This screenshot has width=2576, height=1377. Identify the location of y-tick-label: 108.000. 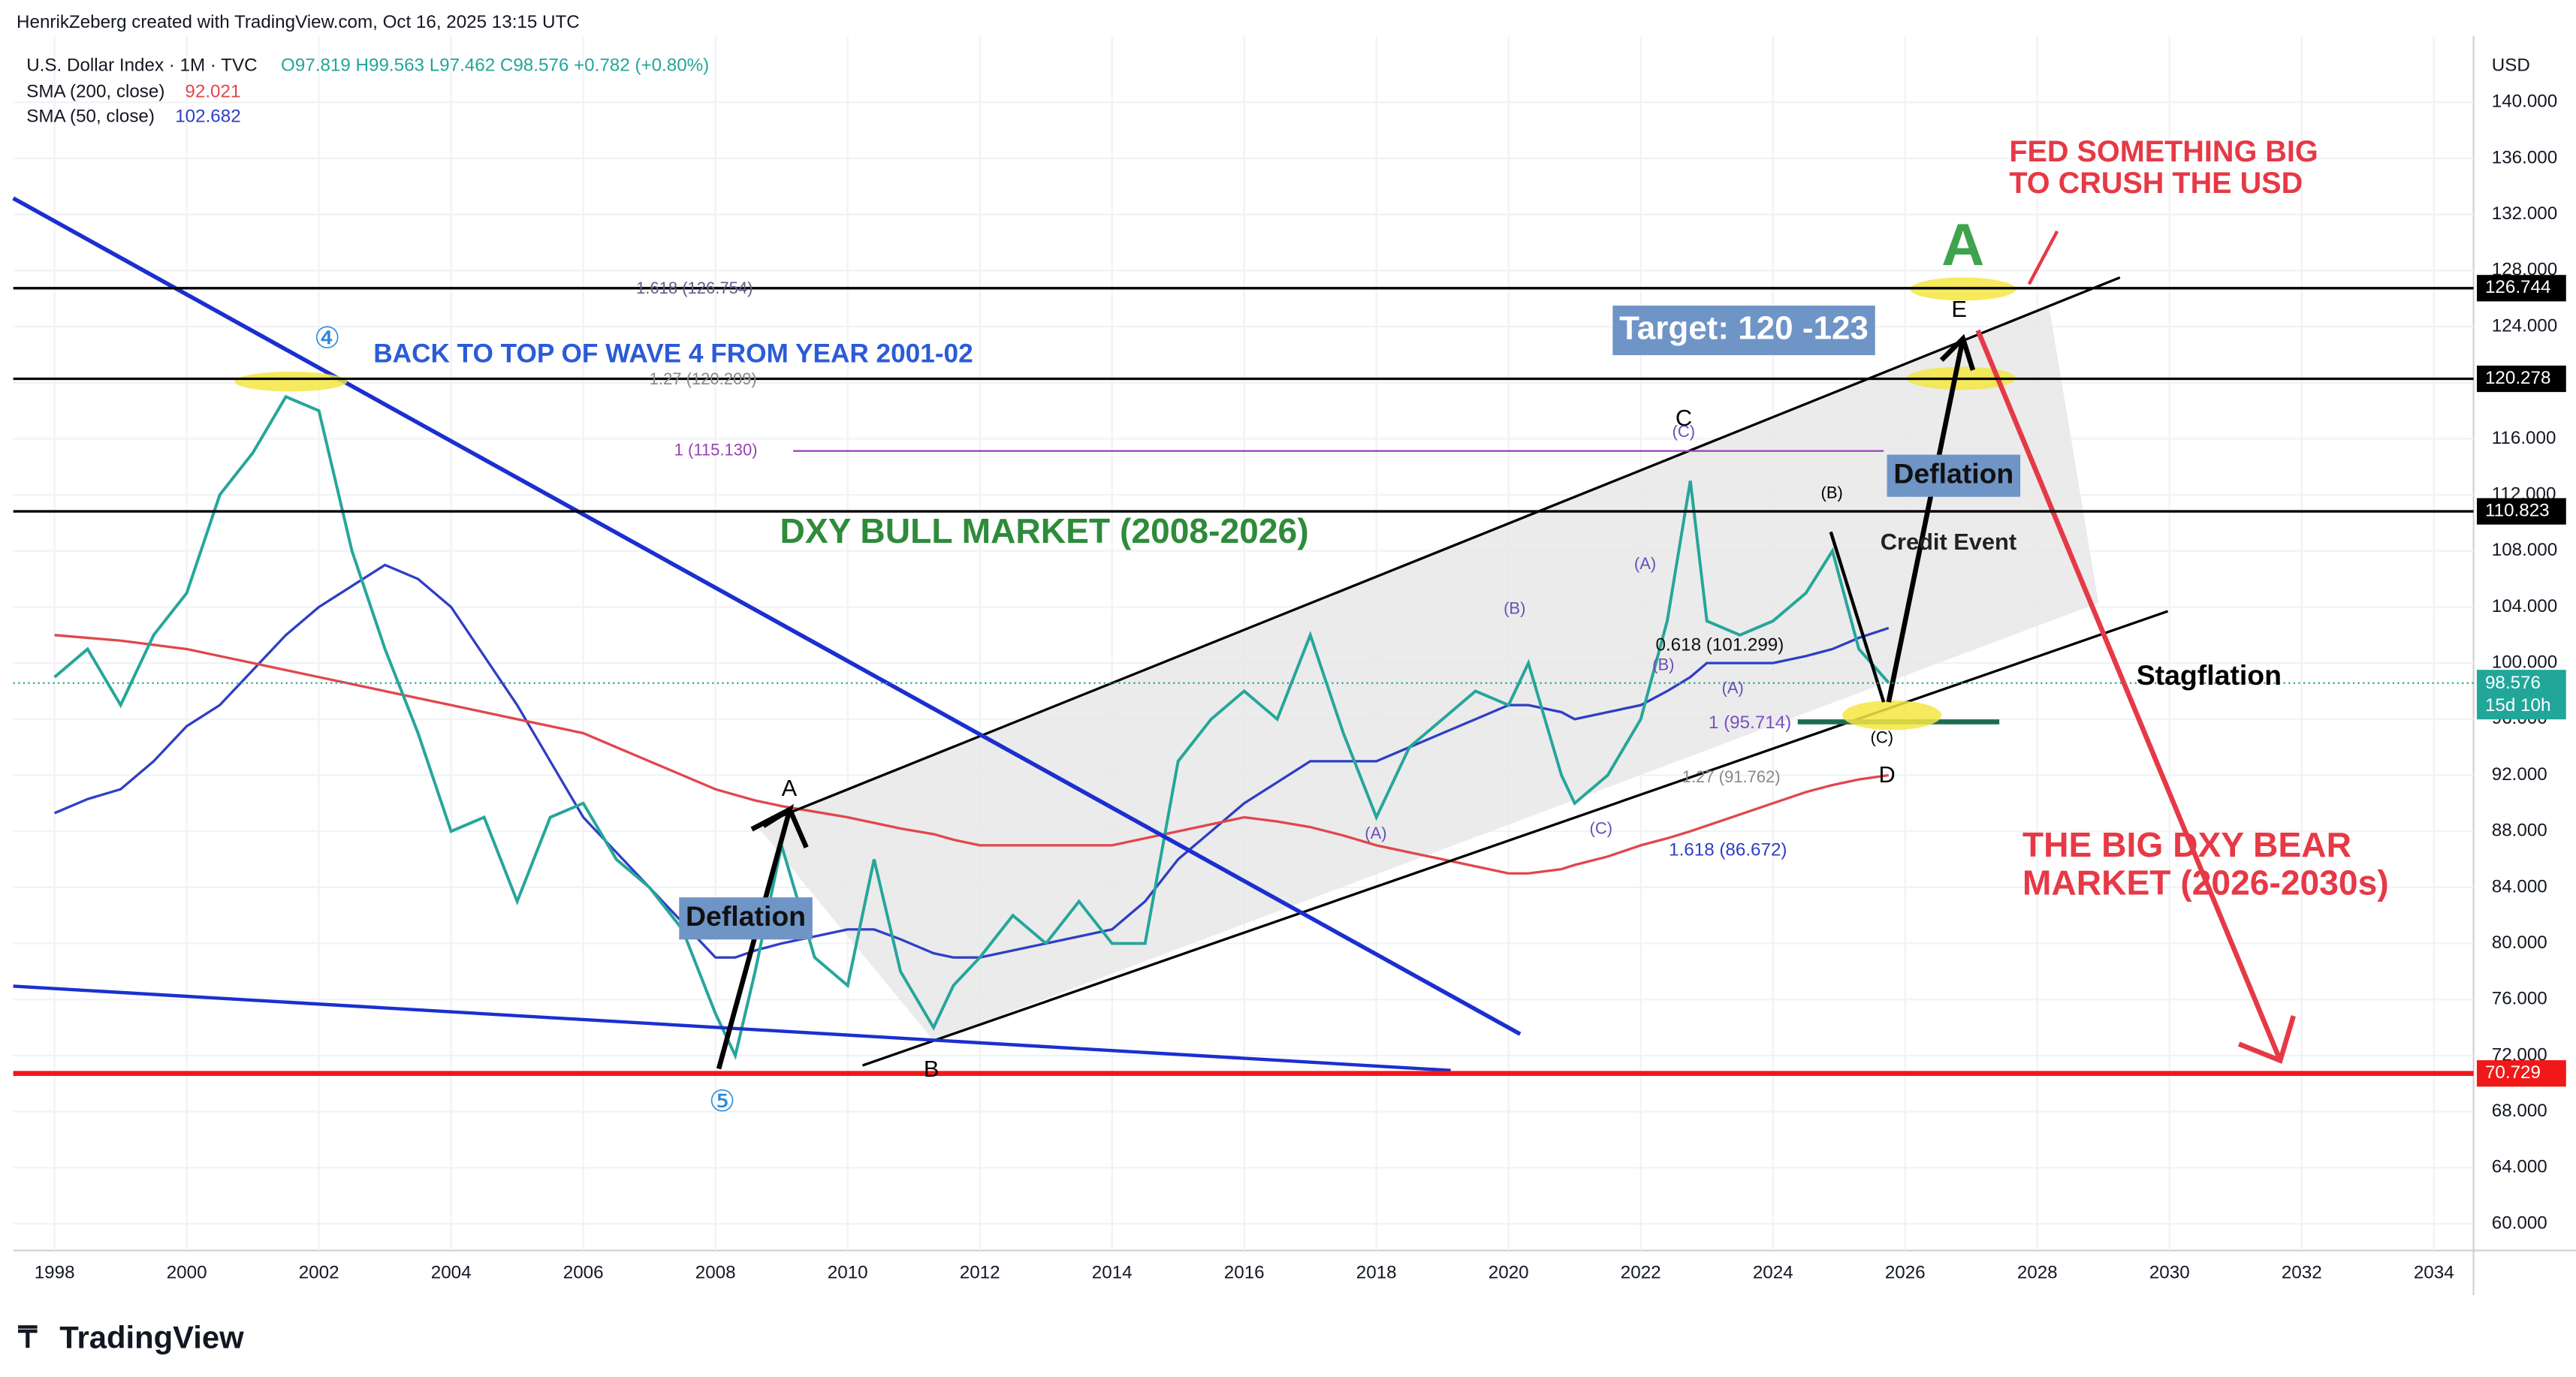
(2524, 550).